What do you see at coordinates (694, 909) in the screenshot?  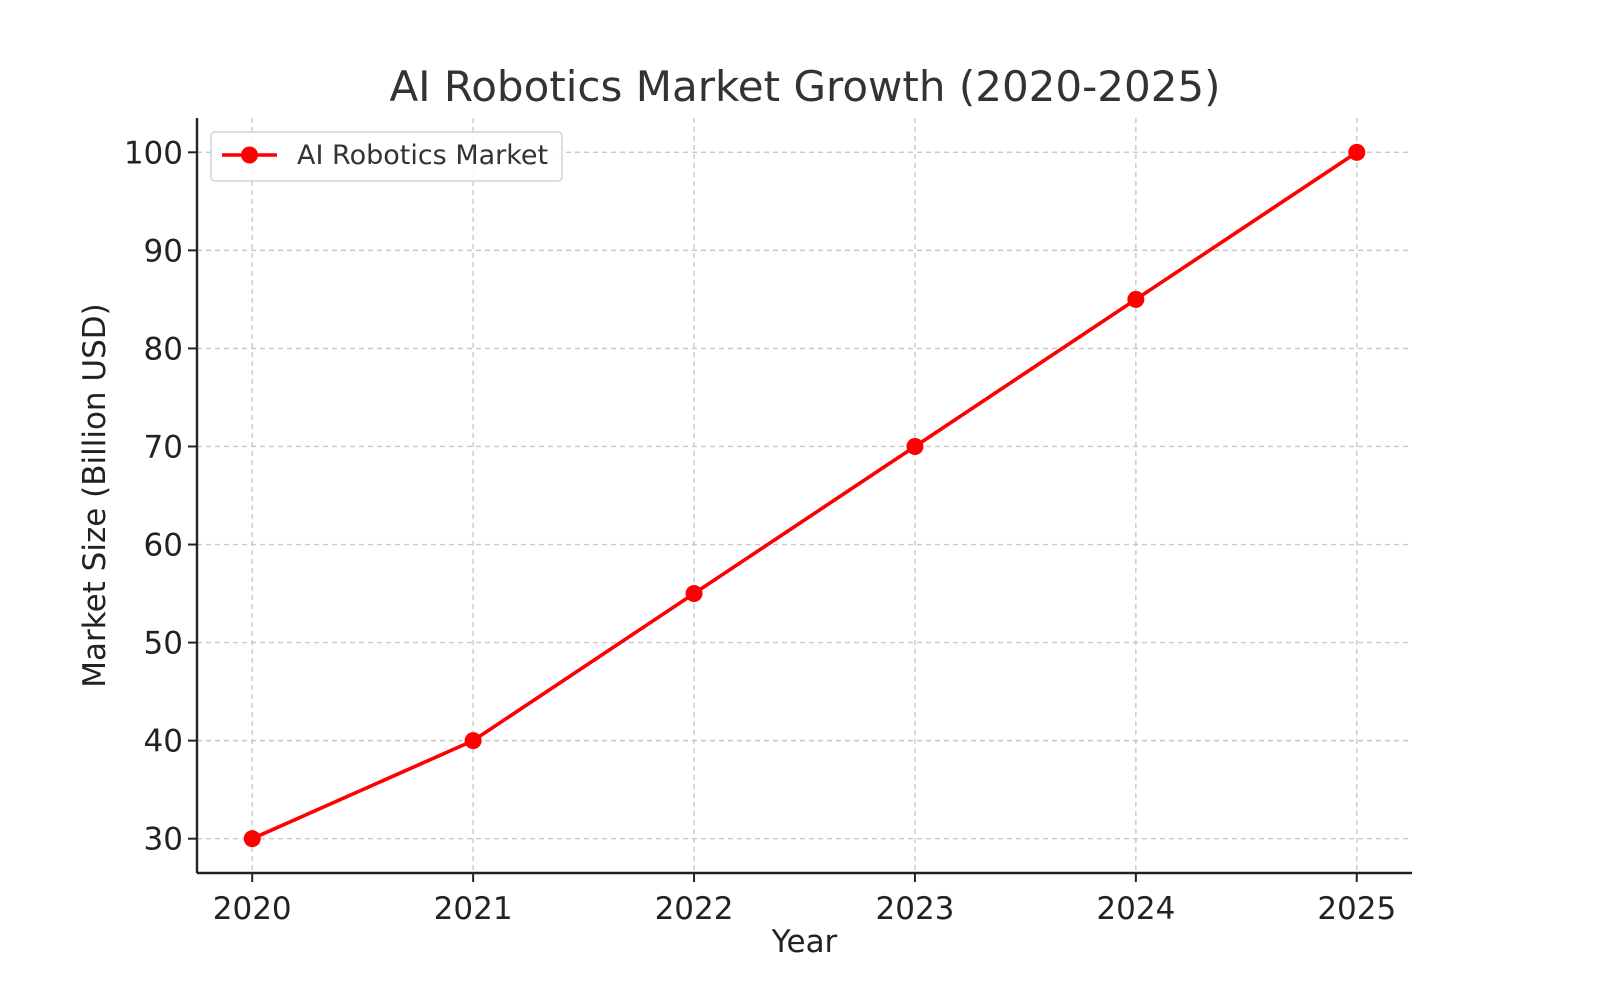 I see `x-tick-label: 2022` at bounding box center [694, 909].